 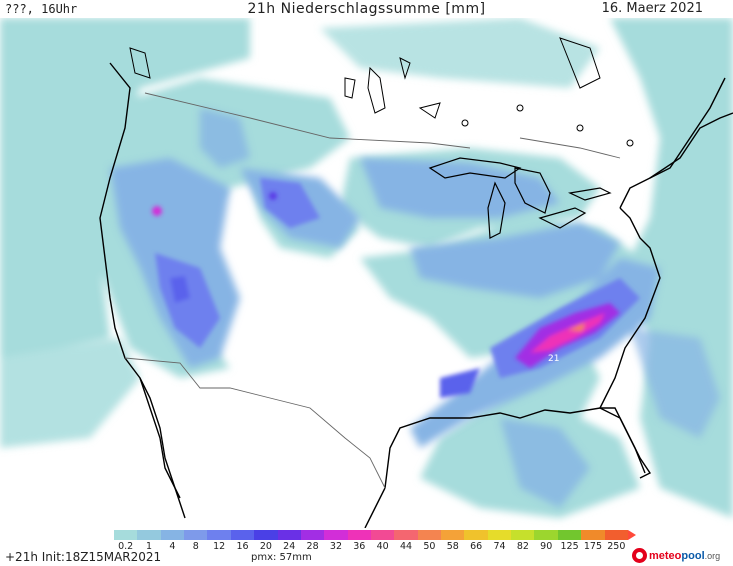 What do you see at coordinates (172, 546) in the screenshot?
I see `colorbar-tick-label: 4` at bounding box center [172, 546].